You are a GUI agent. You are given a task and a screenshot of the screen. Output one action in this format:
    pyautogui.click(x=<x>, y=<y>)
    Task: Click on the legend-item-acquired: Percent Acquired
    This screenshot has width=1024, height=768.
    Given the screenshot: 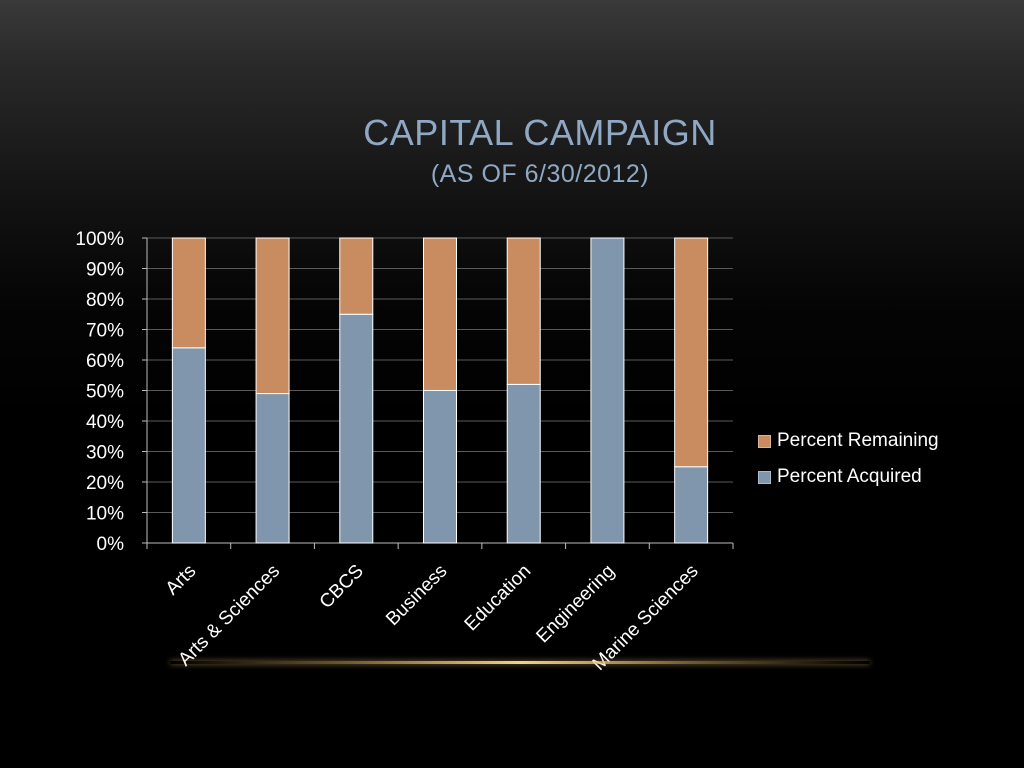 What is the action you would take?
    pyautogui.click(x=848, y=477)
    